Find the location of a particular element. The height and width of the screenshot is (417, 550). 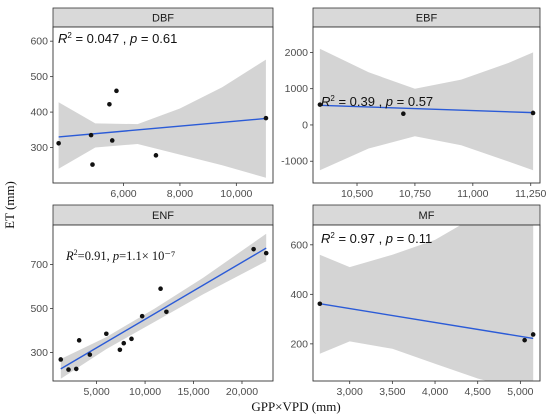

stat-annotation-enf: R2=0.91, p=1.1× 10⁻⁷ is located at coordinates (120, 255).